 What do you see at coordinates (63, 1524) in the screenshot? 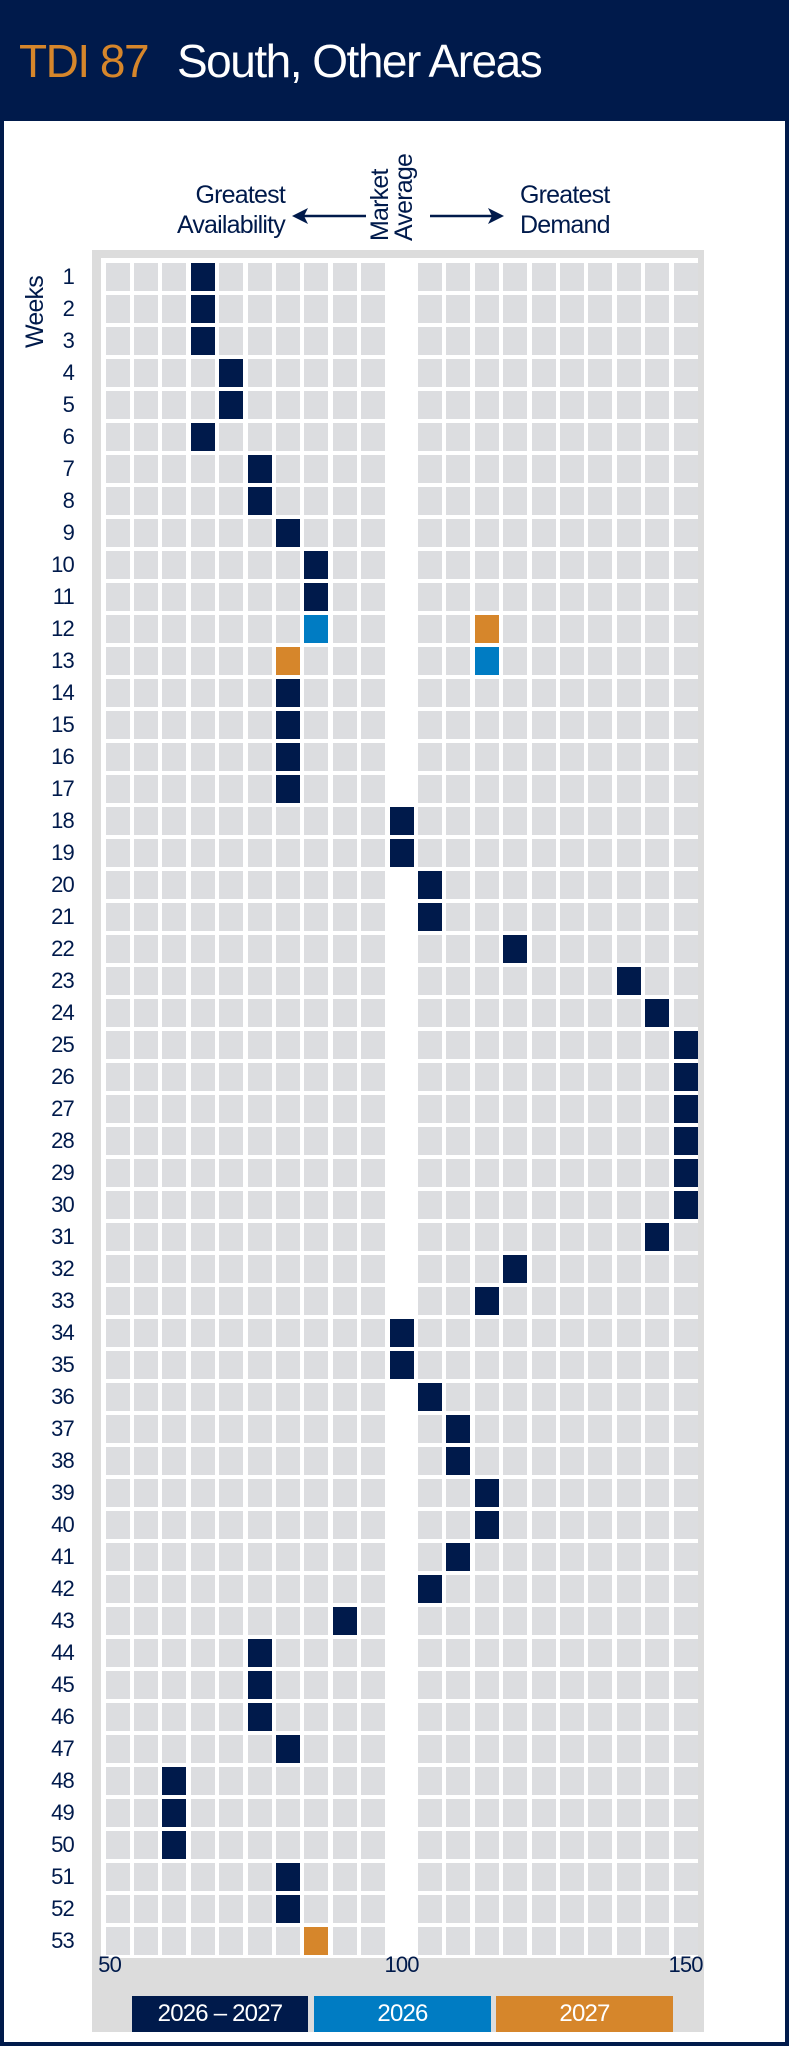
I see `week-label: 40` at bounding box center [63, 1524].